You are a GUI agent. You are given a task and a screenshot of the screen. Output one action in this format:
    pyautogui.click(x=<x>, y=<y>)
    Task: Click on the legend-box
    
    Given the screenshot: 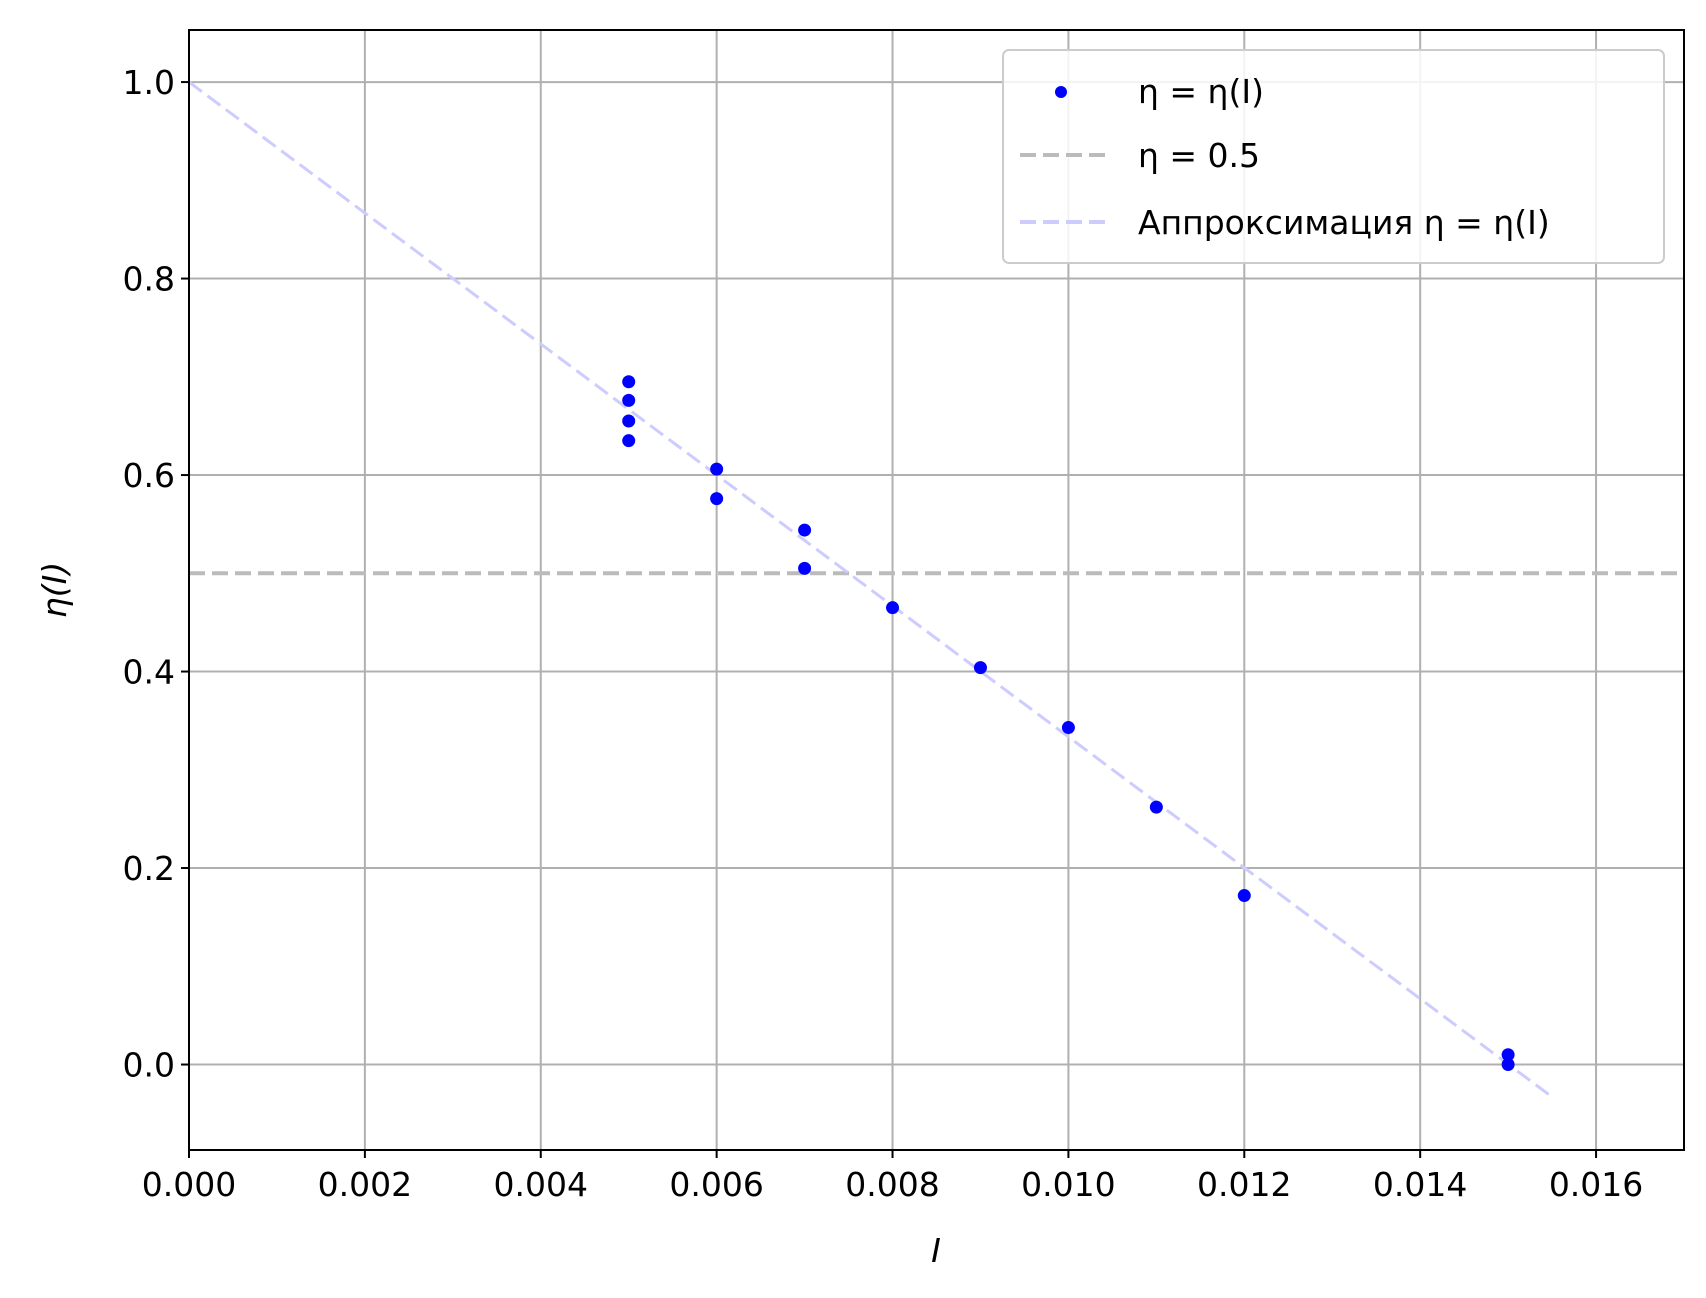 What is the action you would take?
    pyautogui.click(x=1333, y=156)
    